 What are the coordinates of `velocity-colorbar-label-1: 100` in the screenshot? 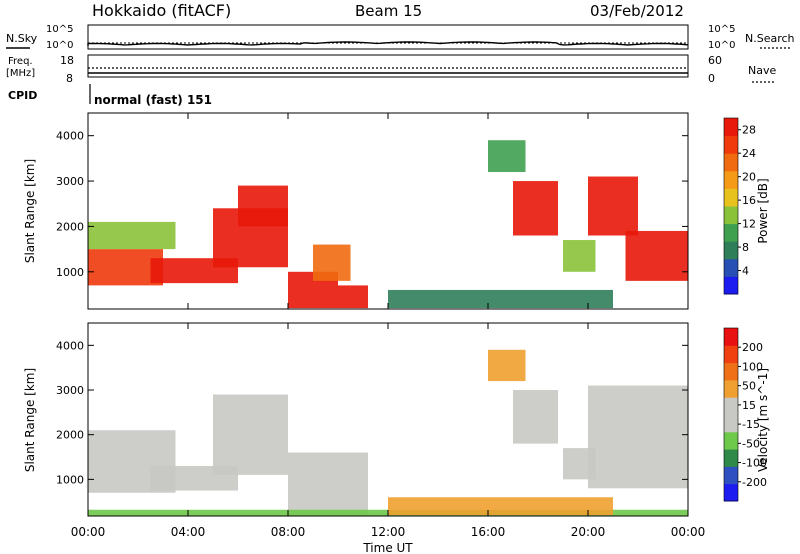 It's located at (752, 366).